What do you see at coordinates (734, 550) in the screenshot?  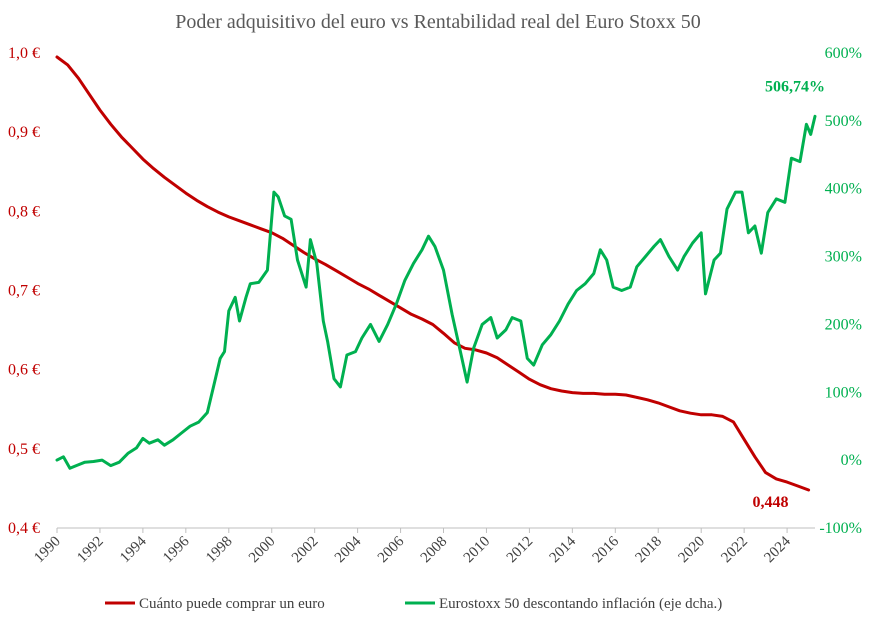 I see `x-tick-label: 2022` at bounding box center [734, 550].